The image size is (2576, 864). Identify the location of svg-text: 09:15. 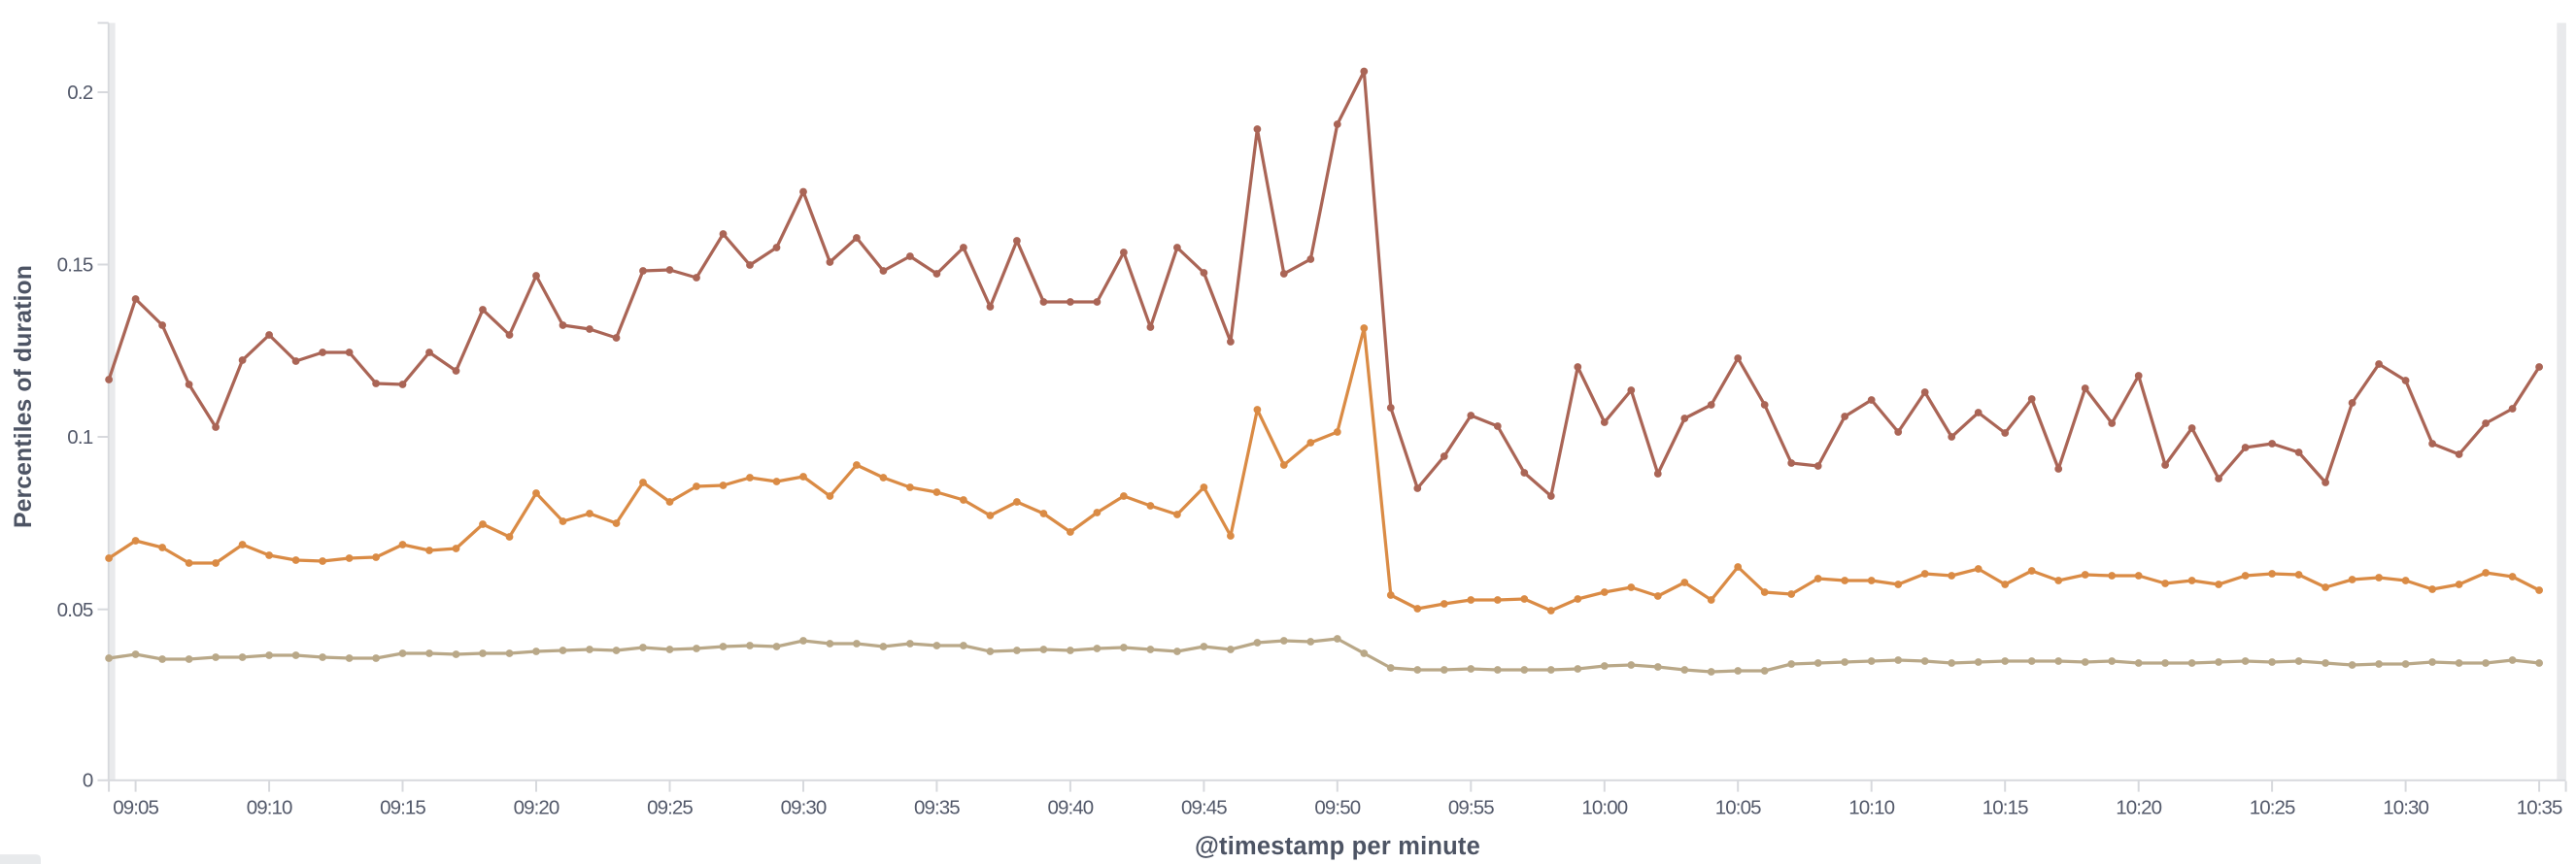
(402, 807).